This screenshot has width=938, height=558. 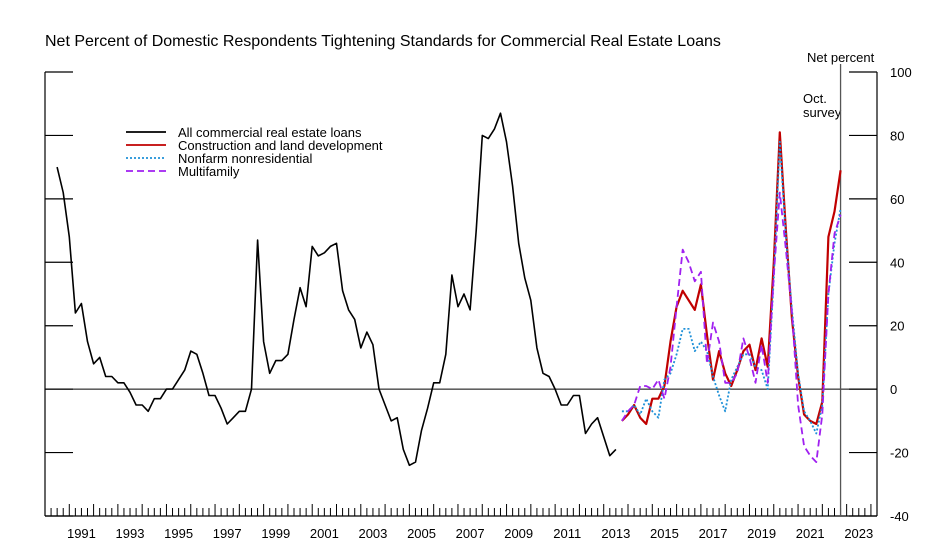 What do you see at coordinates (822, 112) in the screenshot?
I see `reference-line-label-survey: survey` at bounding box center [822, 112].